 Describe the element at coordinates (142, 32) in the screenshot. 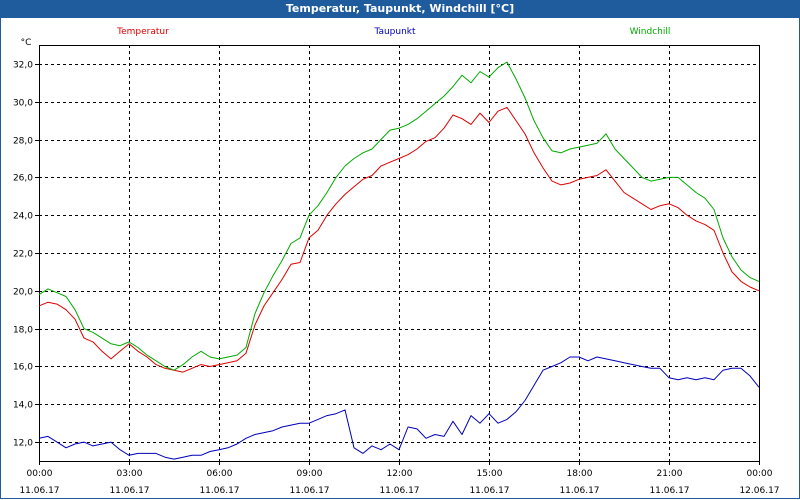

I see `legend-entry-temperatur: Temperatur` at that location.